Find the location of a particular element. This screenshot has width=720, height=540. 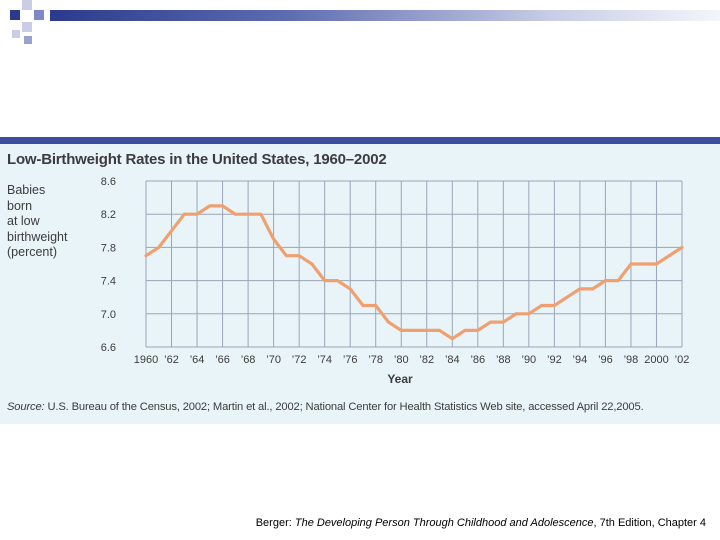

x-axis-title: Year is located at coordinates (400, 379).